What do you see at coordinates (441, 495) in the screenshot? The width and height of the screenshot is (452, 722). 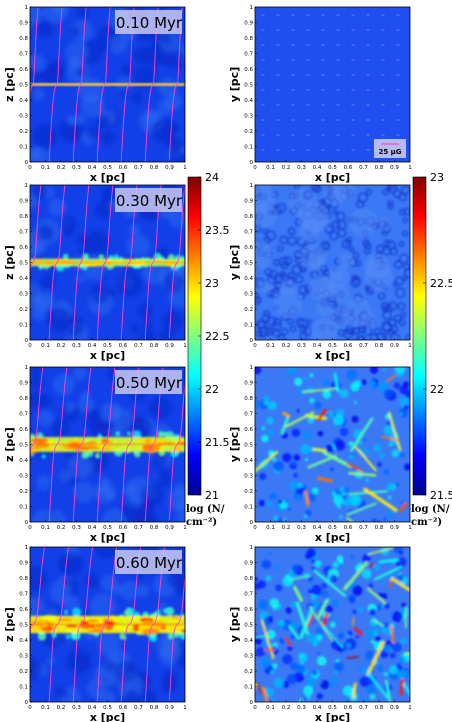 I see `colorbar-tick-label: 21.5` at bounding box center [441, 495].